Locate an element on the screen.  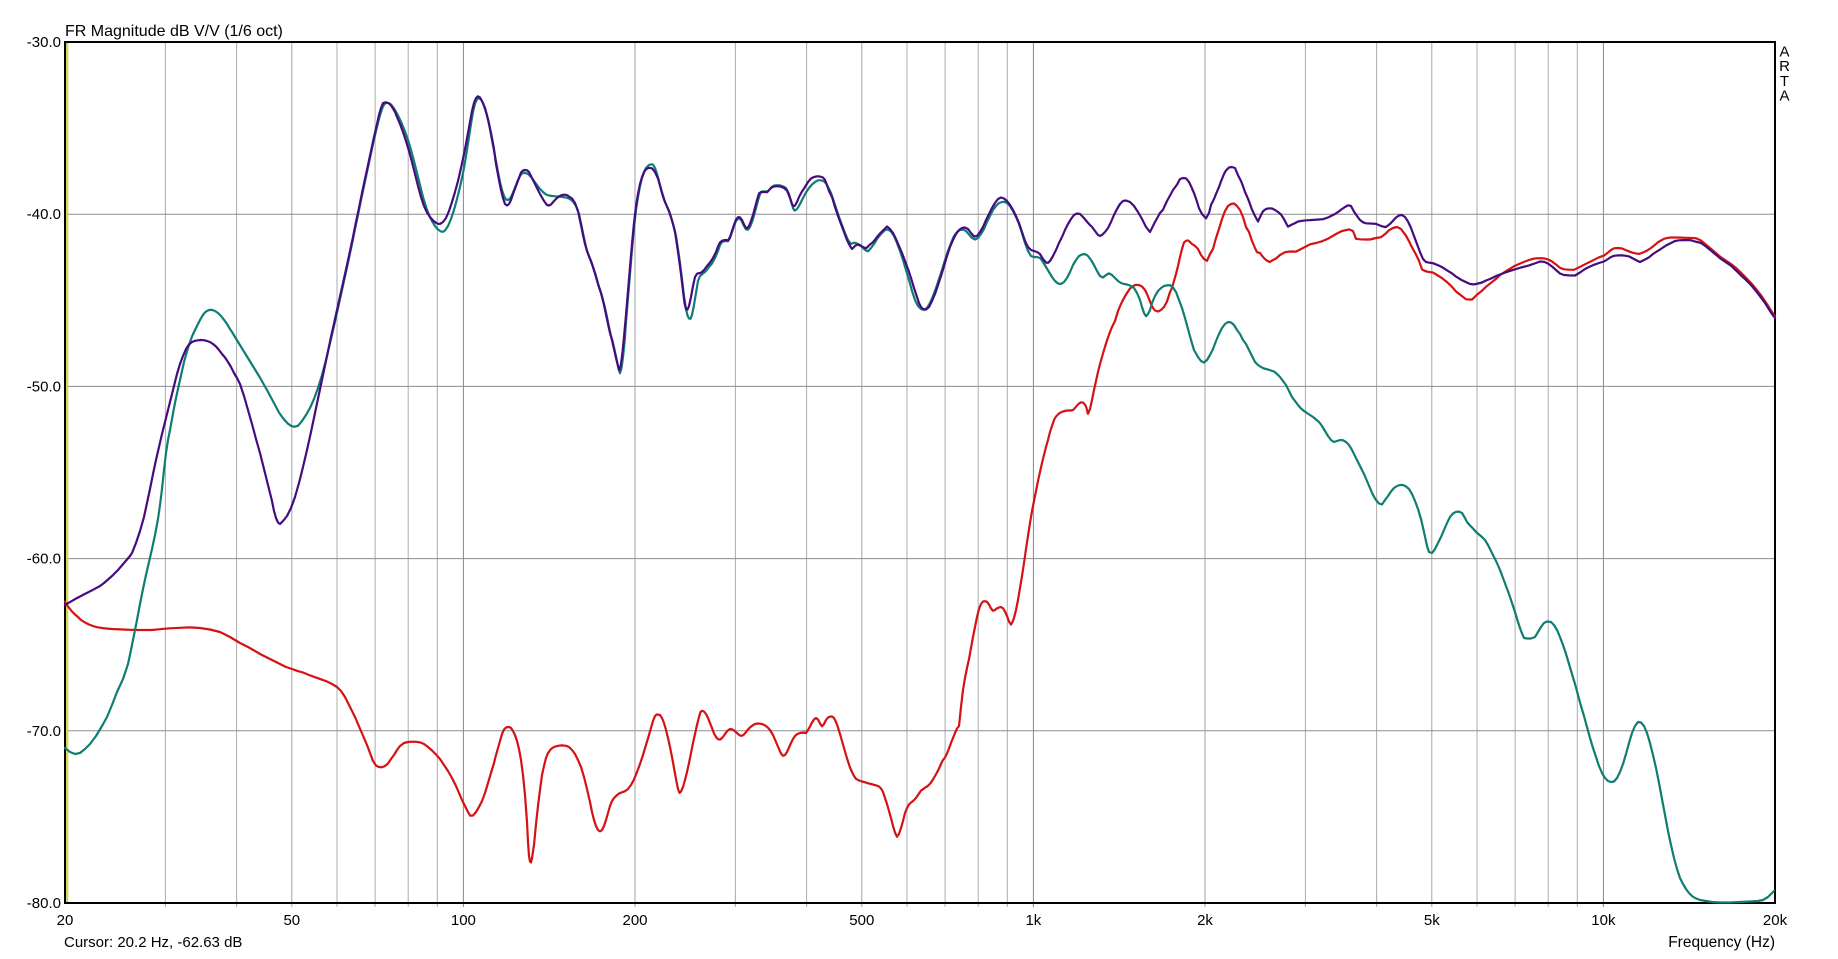
svg-text: -30.0 is located at coordinates (44, 42).